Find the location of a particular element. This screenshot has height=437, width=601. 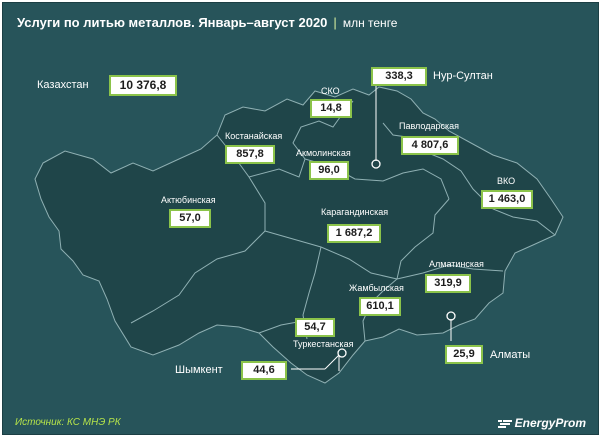

source-note: Источник: КС МНЭ РК is located at coordinates (68, 422).